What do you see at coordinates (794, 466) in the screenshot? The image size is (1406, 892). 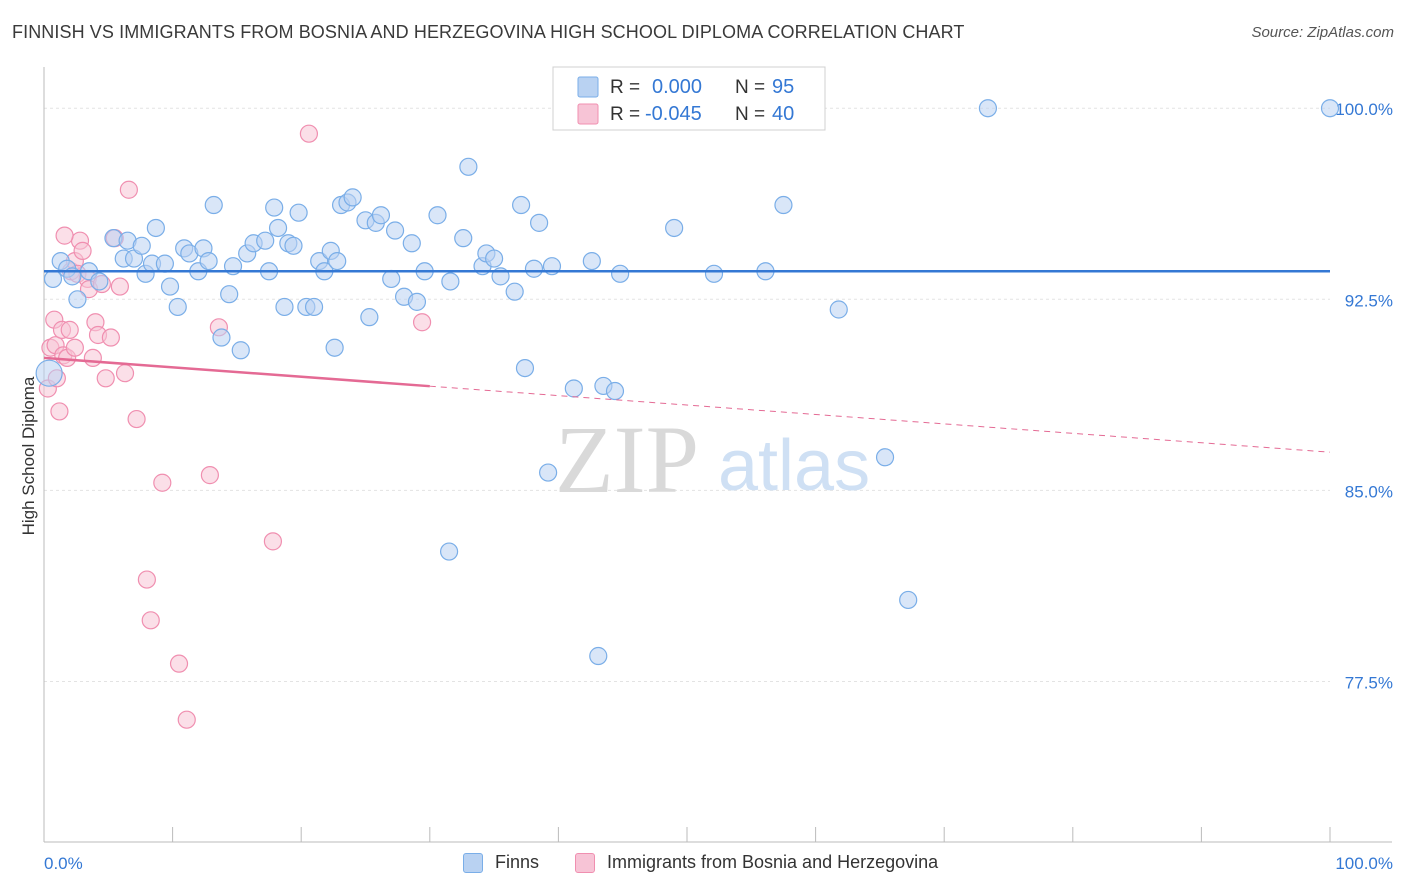 I see `watermark-atlas: atlas` at bounding box center [794, 466].